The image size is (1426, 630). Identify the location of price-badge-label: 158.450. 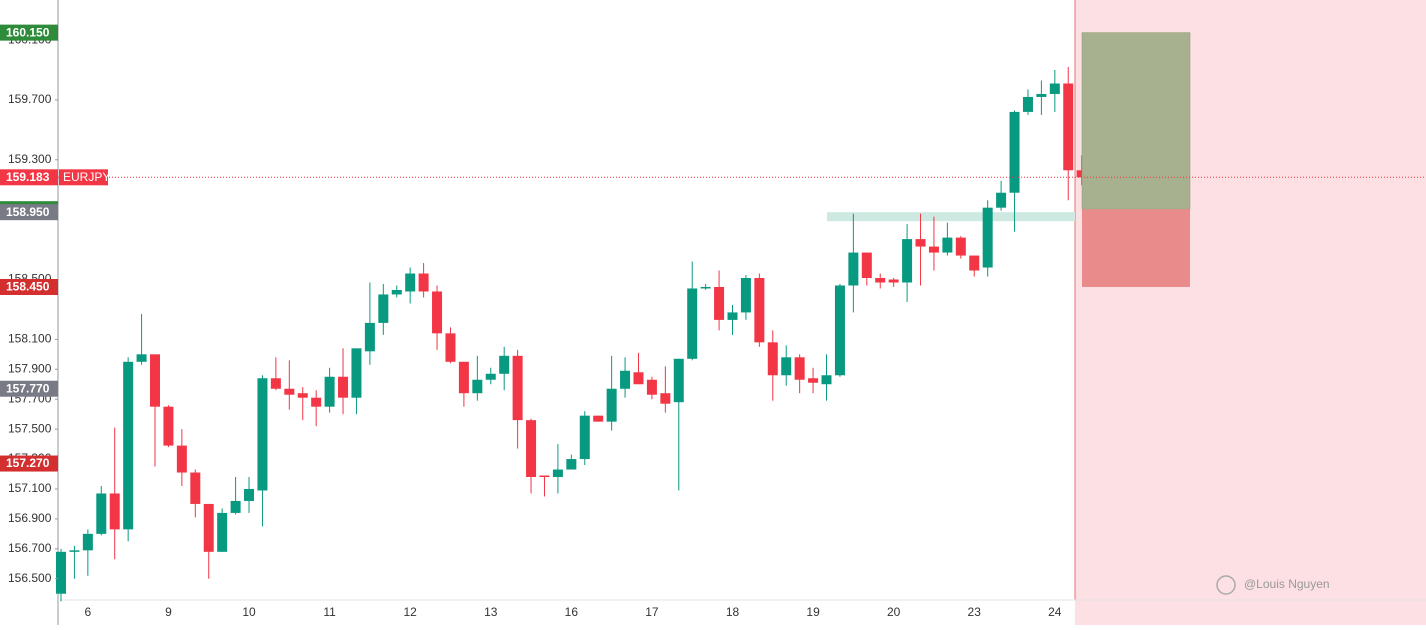
(28, 287).